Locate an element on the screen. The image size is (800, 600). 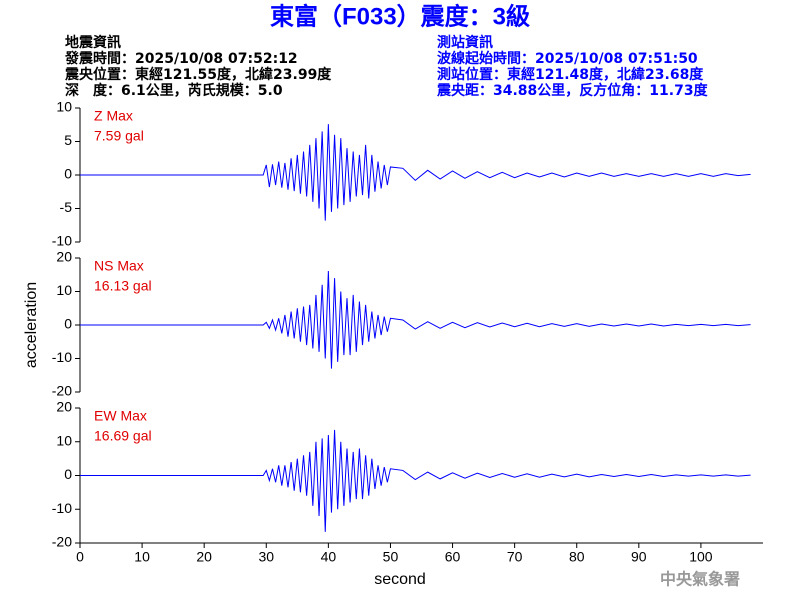
info-line: 測站資訊 is located at coordinates (465, 42).